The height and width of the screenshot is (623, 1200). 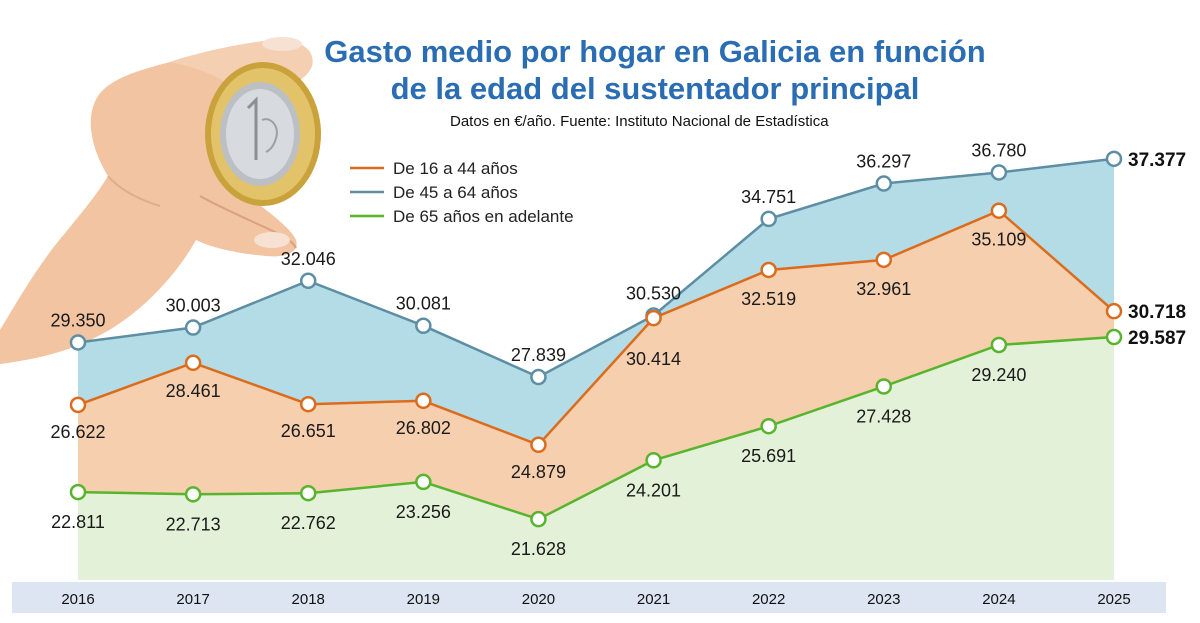 I want to click on legend-label-45-64: De 45 a 64 años, so click(x=455, y=192).